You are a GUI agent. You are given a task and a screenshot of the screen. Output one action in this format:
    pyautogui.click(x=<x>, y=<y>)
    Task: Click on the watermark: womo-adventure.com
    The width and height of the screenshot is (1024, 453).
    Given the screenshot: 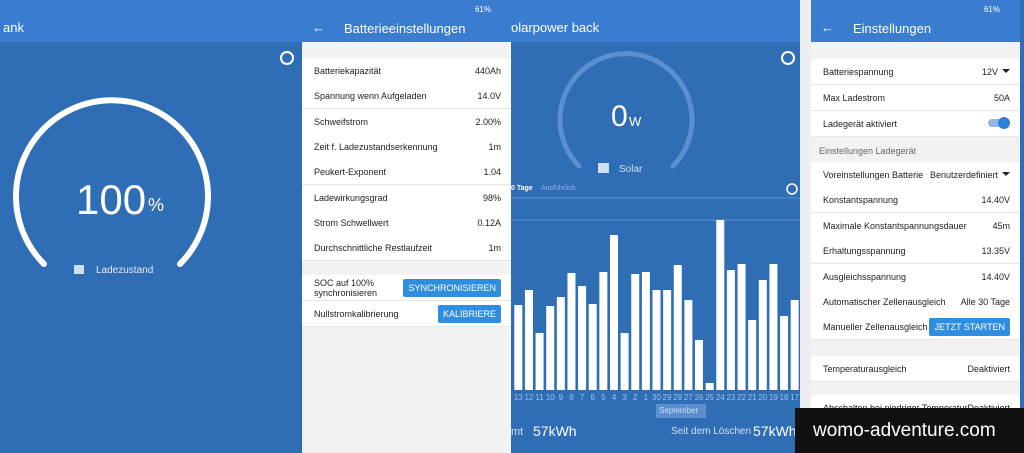 What is the action you would take?
    pyautogui.click(x=904, y=430)
    